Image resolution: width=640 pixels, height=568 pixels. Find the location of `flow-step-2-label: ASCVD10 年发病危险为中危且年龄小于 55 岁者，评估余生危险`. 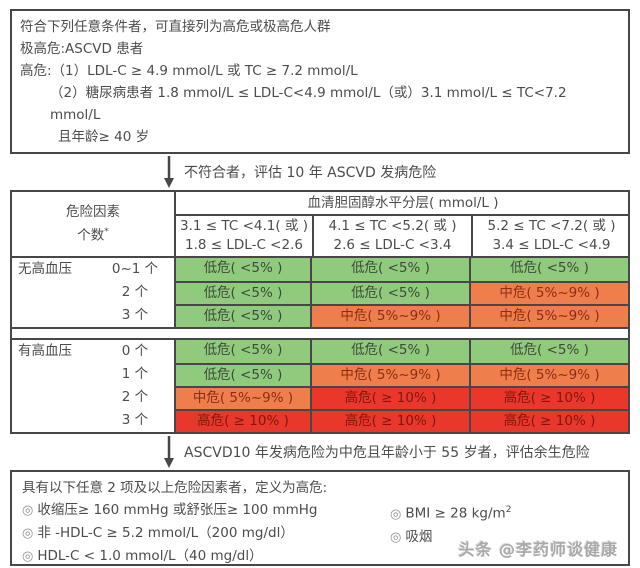

flow-step-2-label: ASCVD10 年发病危险为中危且年龄小于 55 岁者，评估余生危险 is located at coordinates (387, 453).